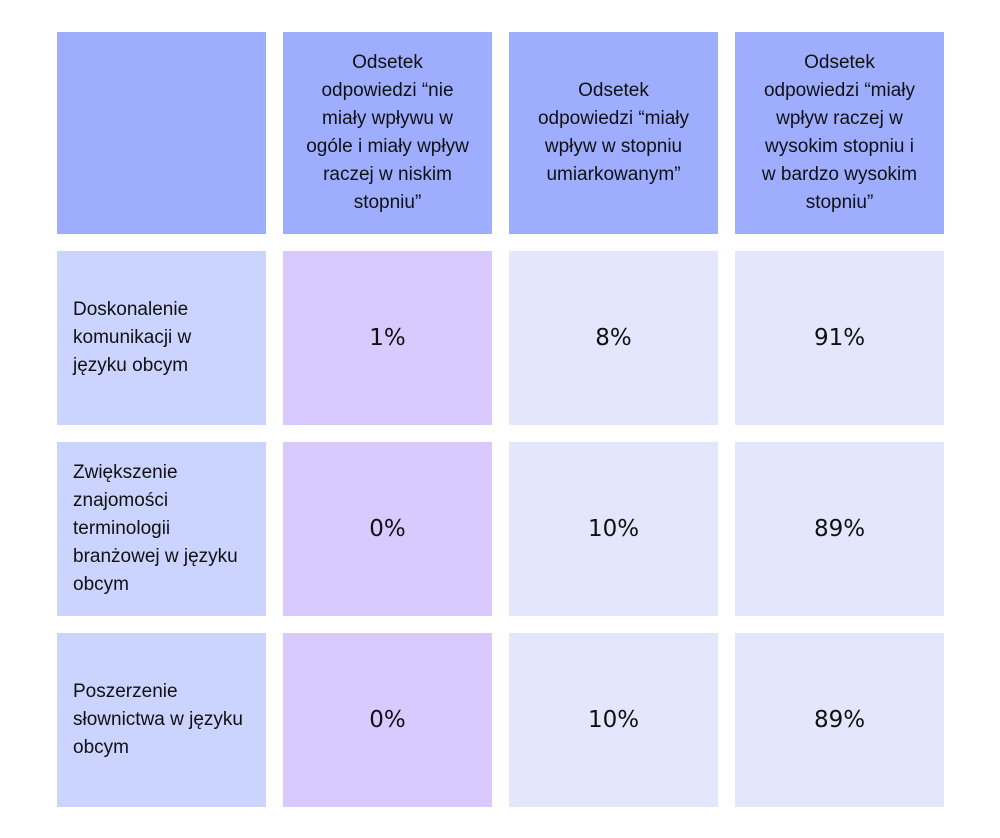  What do you see at coordinates (387, 338) in the screenshot?
I see `cell-communication-low: 1%` at bounding box center [387, 338].